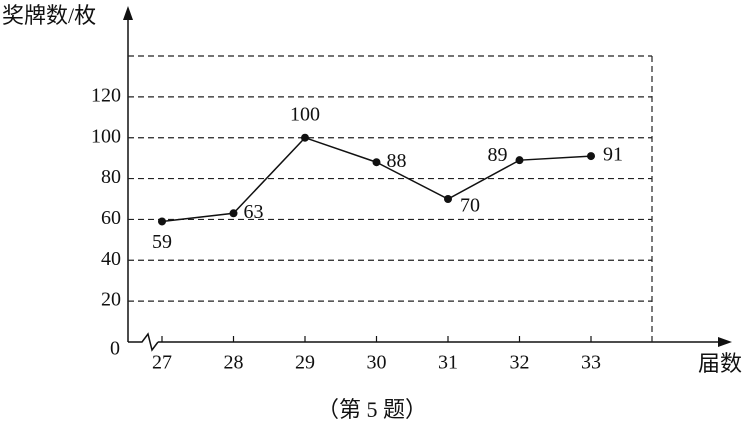 Image resolution: width=745 pixels, height=431 pixels. I want to click on axis-break, so click(143, 342).